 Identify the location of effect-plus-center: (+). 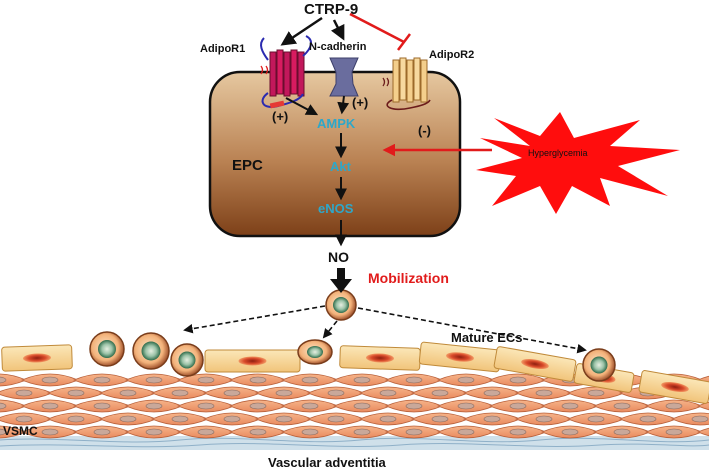
(360, 102).